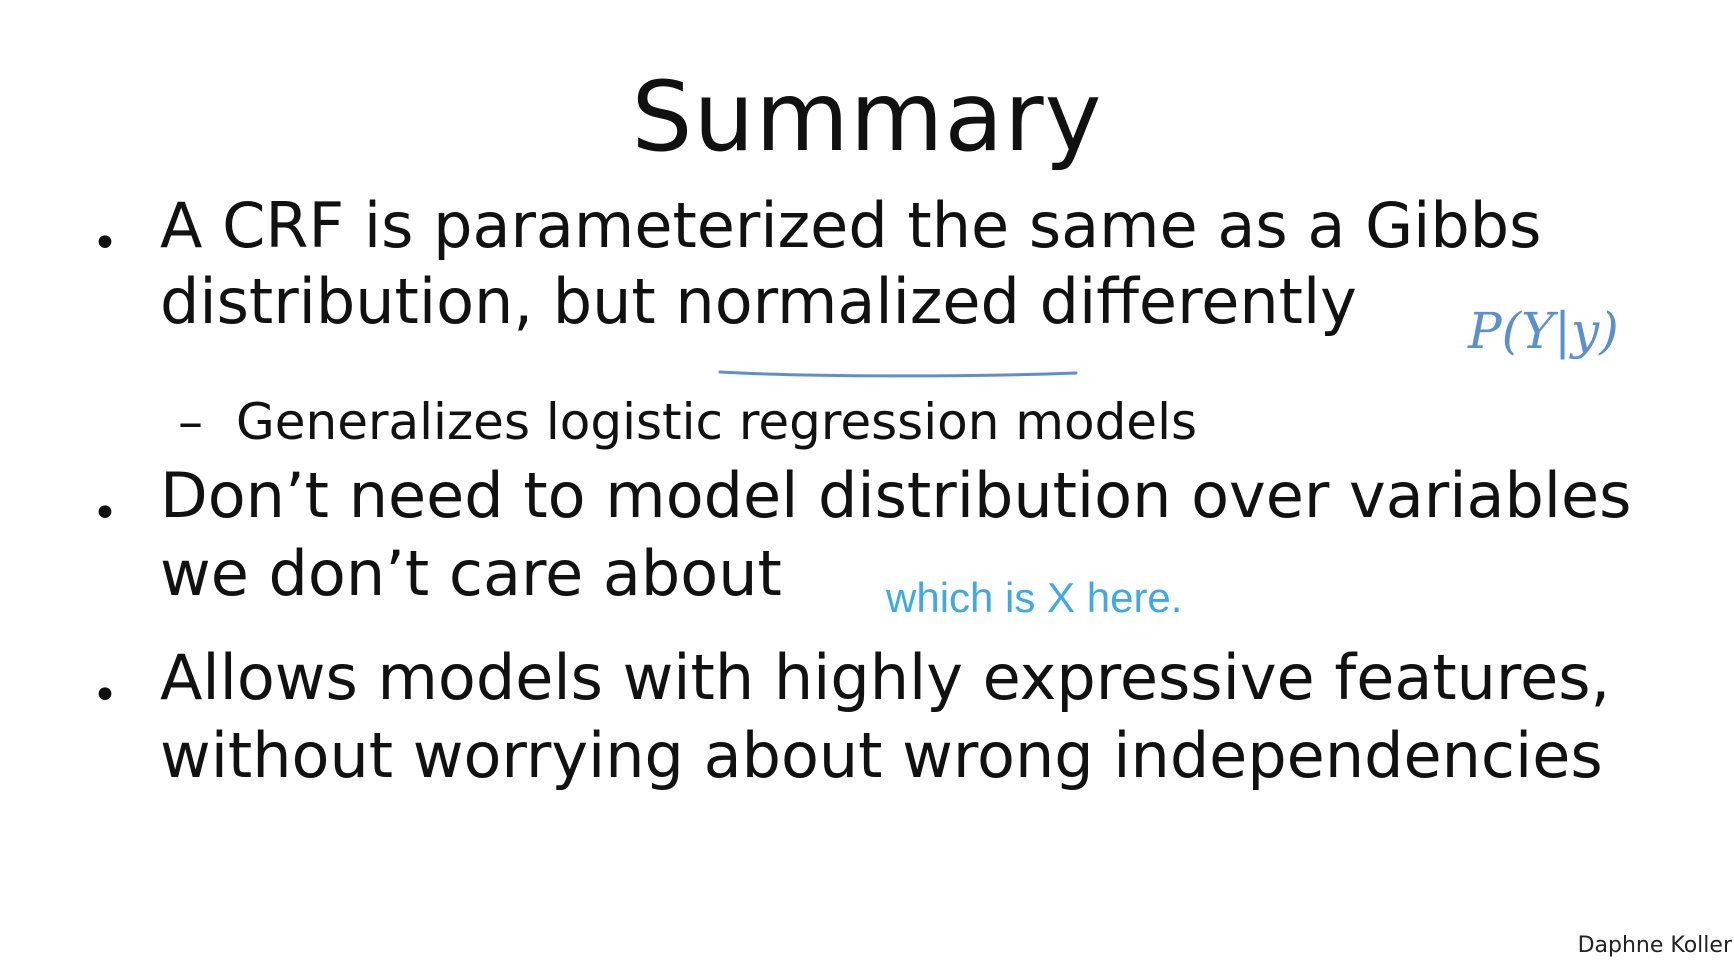 Image resolution: width=1734 pixels, height=974 pixels. Describe the element at coordinates (471, 573) in the screenshot. I see `bullet-2-line-2: we don’t care about` at that location.